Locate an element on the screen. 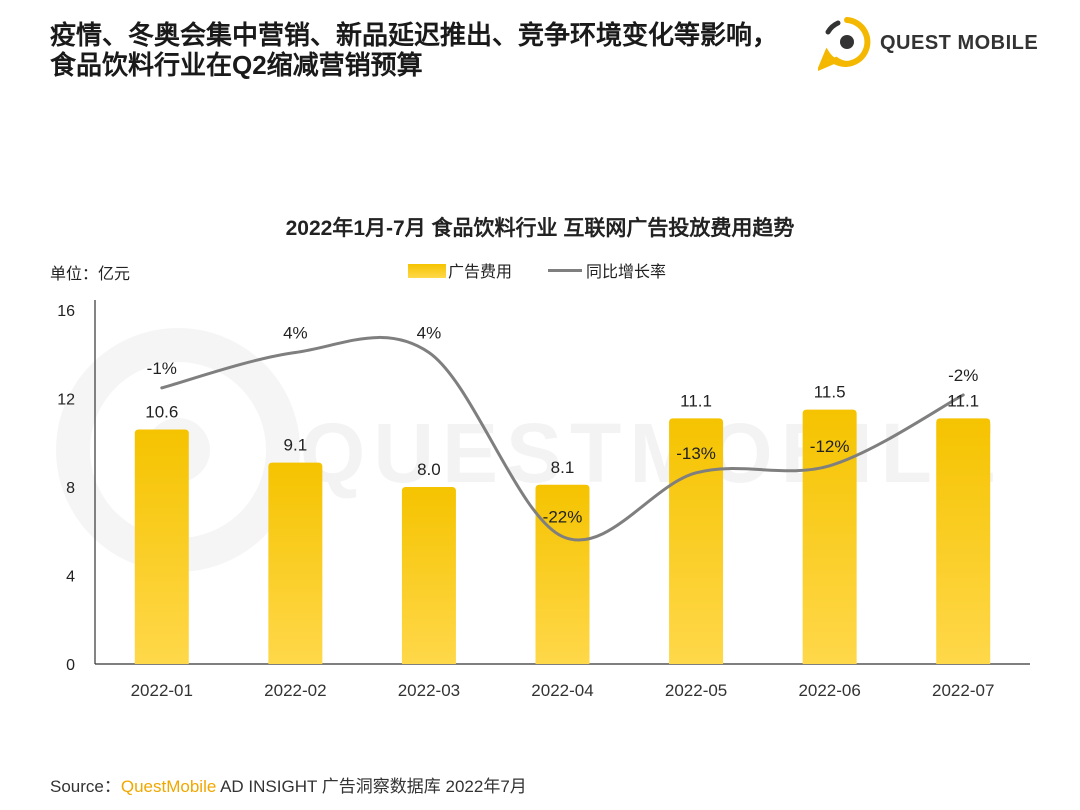  bar-value-label-5: 11.5 is located at coordinates (830, 392).